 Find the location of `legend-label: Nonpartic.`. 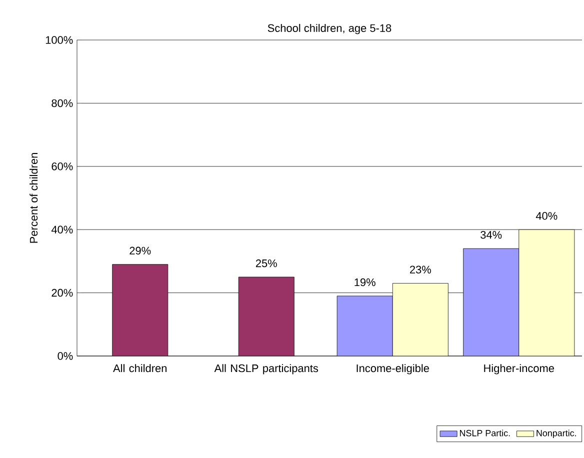

legend-label: Nonpartic. is located at coordinates (556, 434).